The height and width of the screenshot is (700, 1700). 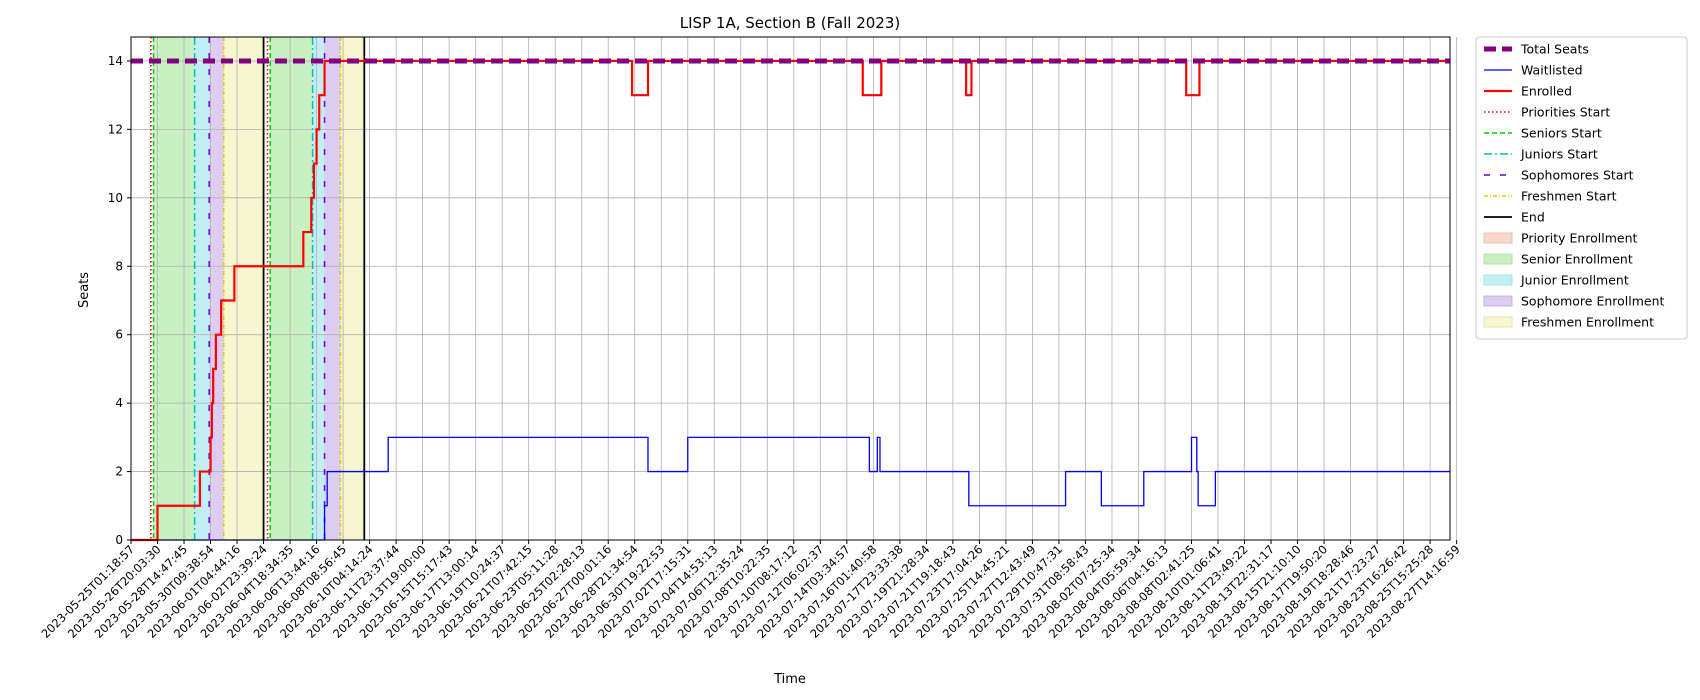 What do you see at coordinates (119, 472) in the screenshot?
I see `y-tick-label: 2` at bounding box center [119, 472].